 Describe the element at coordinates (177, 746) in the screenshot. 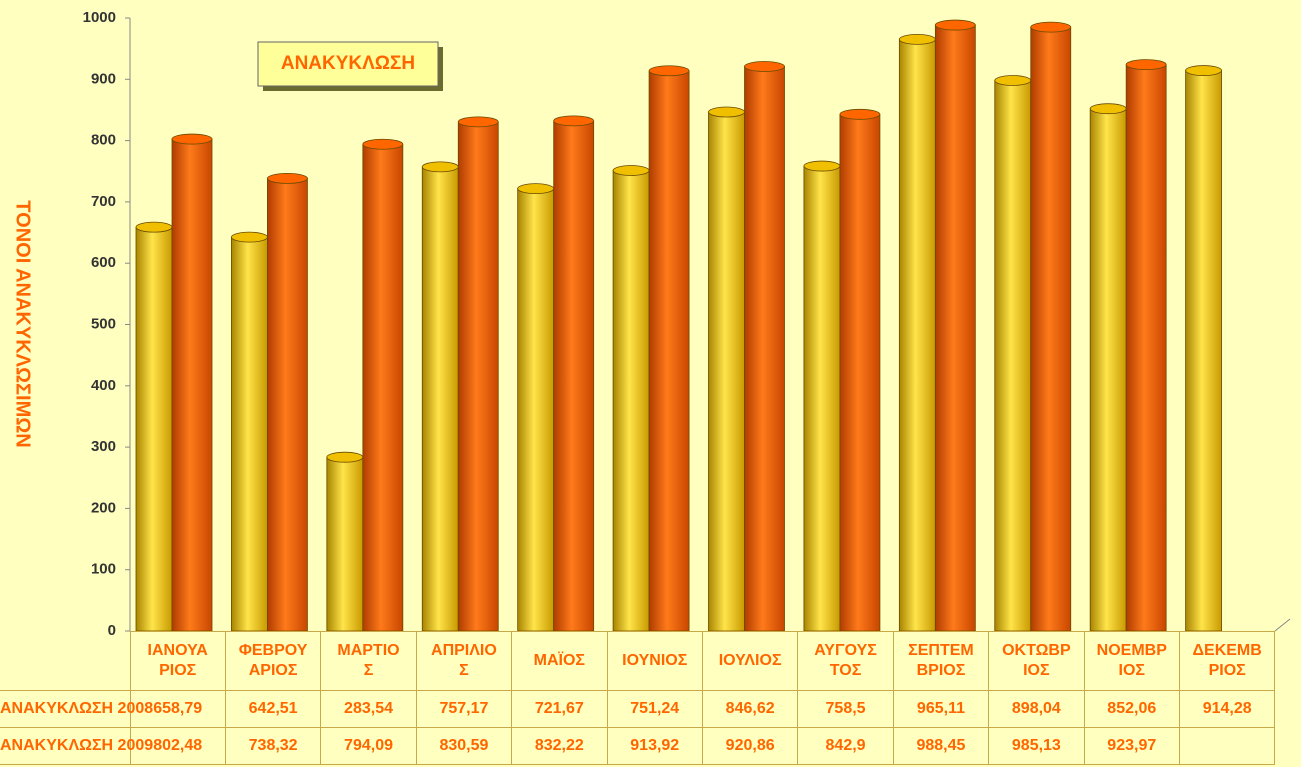

I see `value-label: 802,48` at that location.